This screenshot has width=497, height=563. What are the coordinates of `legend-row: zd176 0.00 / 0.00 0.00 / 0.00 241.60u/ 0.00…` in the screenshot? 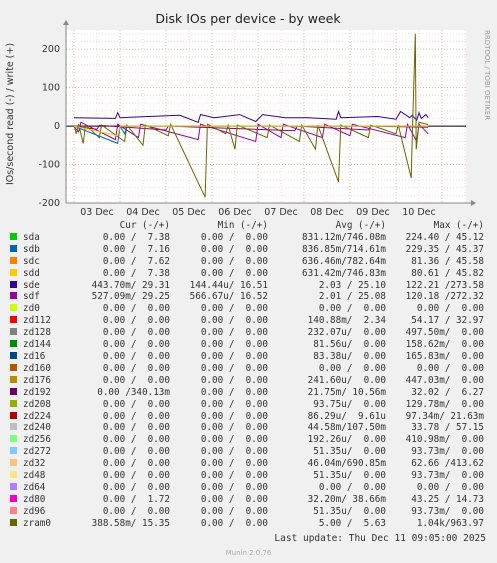 It's located at (247, 381).